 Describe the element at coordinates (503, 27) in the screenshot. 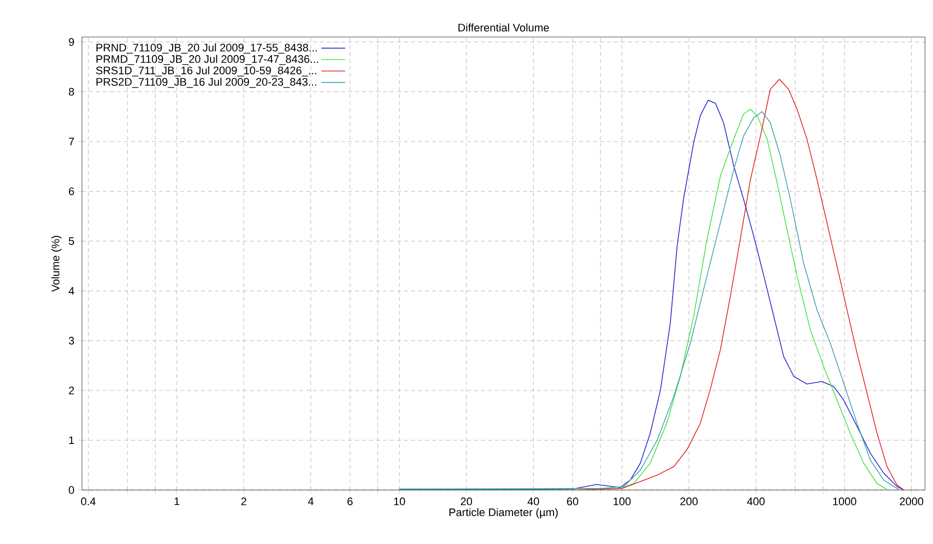

I see `chart-title: Differential Volume` at that location.